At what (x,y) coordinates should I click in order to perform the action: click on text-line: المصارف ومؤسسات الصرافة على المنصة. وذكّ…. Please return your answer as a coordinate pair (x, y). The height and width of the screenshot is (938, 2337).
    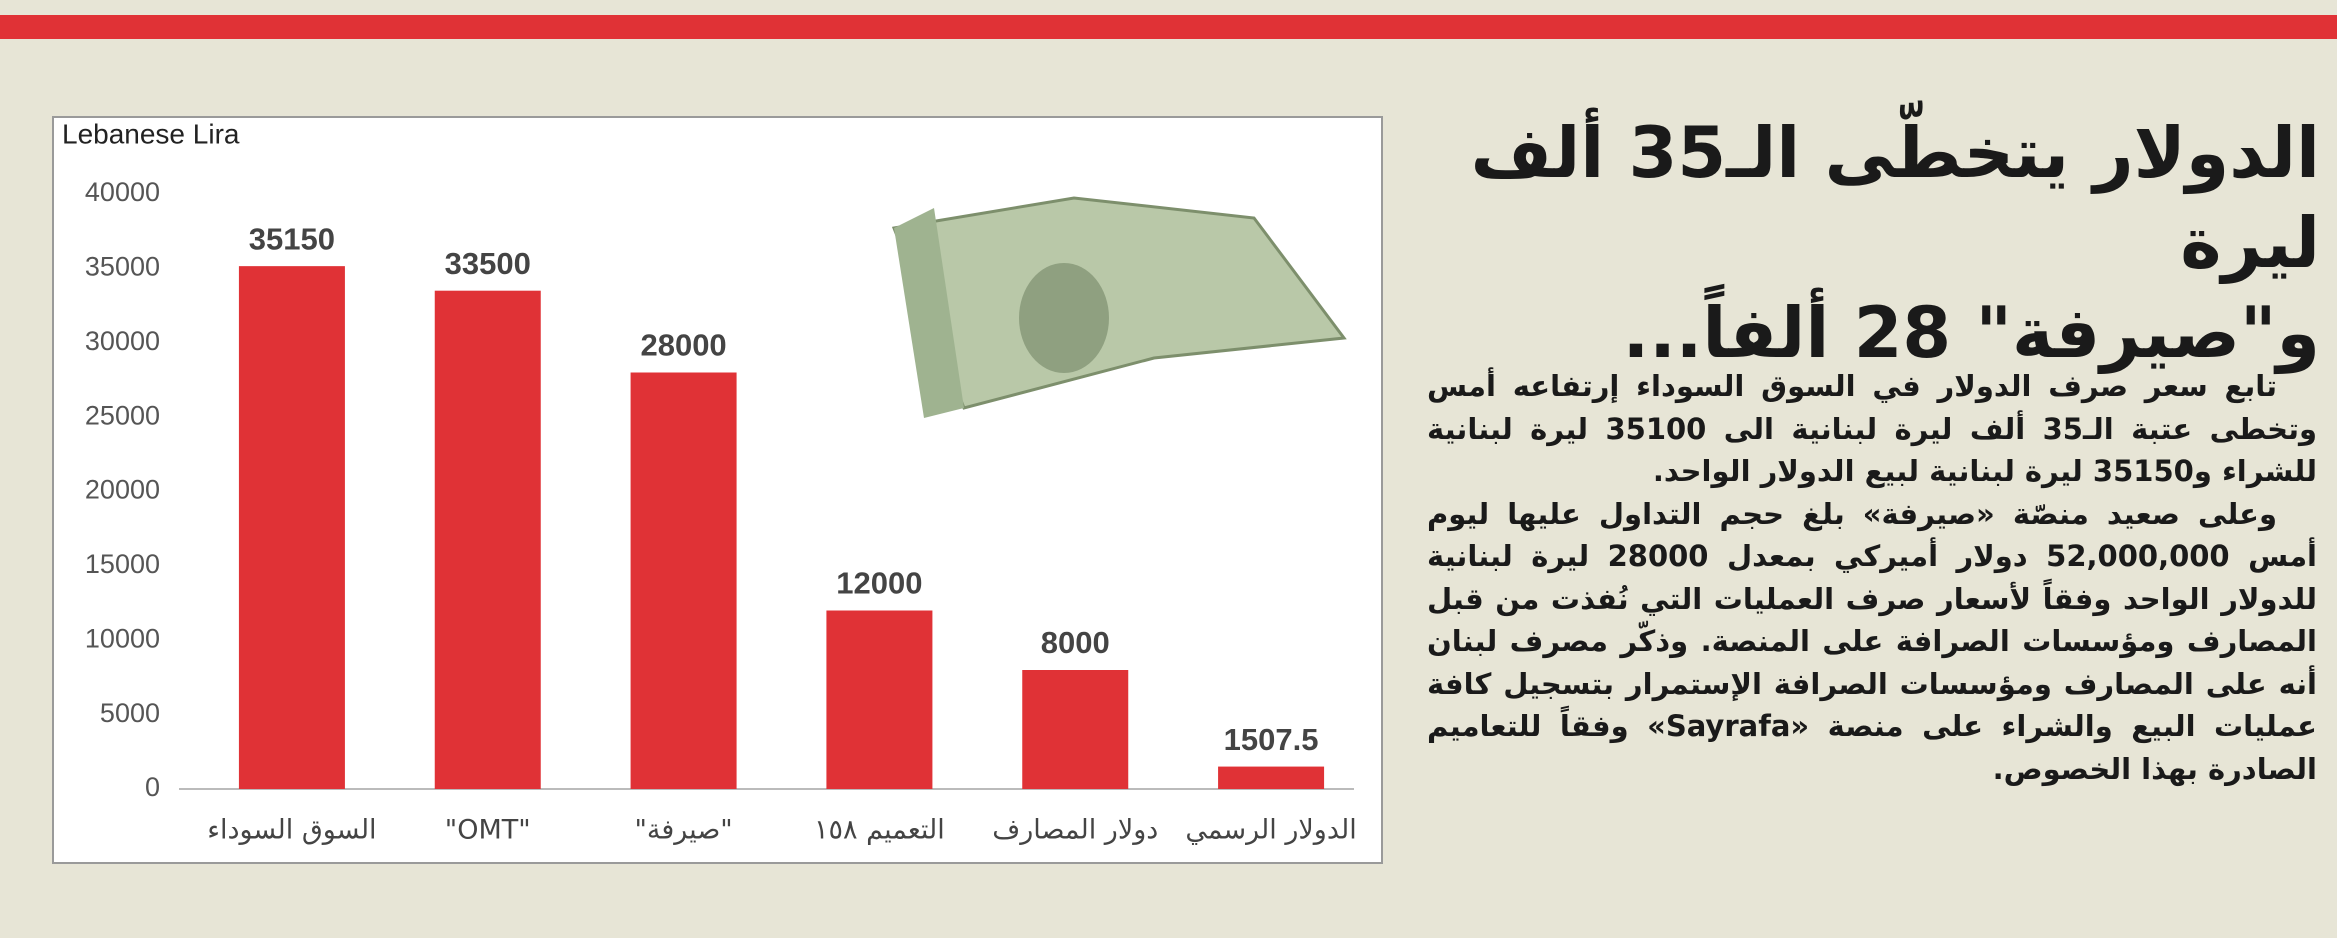
    Looking at the image, I should click on (1872, 641).